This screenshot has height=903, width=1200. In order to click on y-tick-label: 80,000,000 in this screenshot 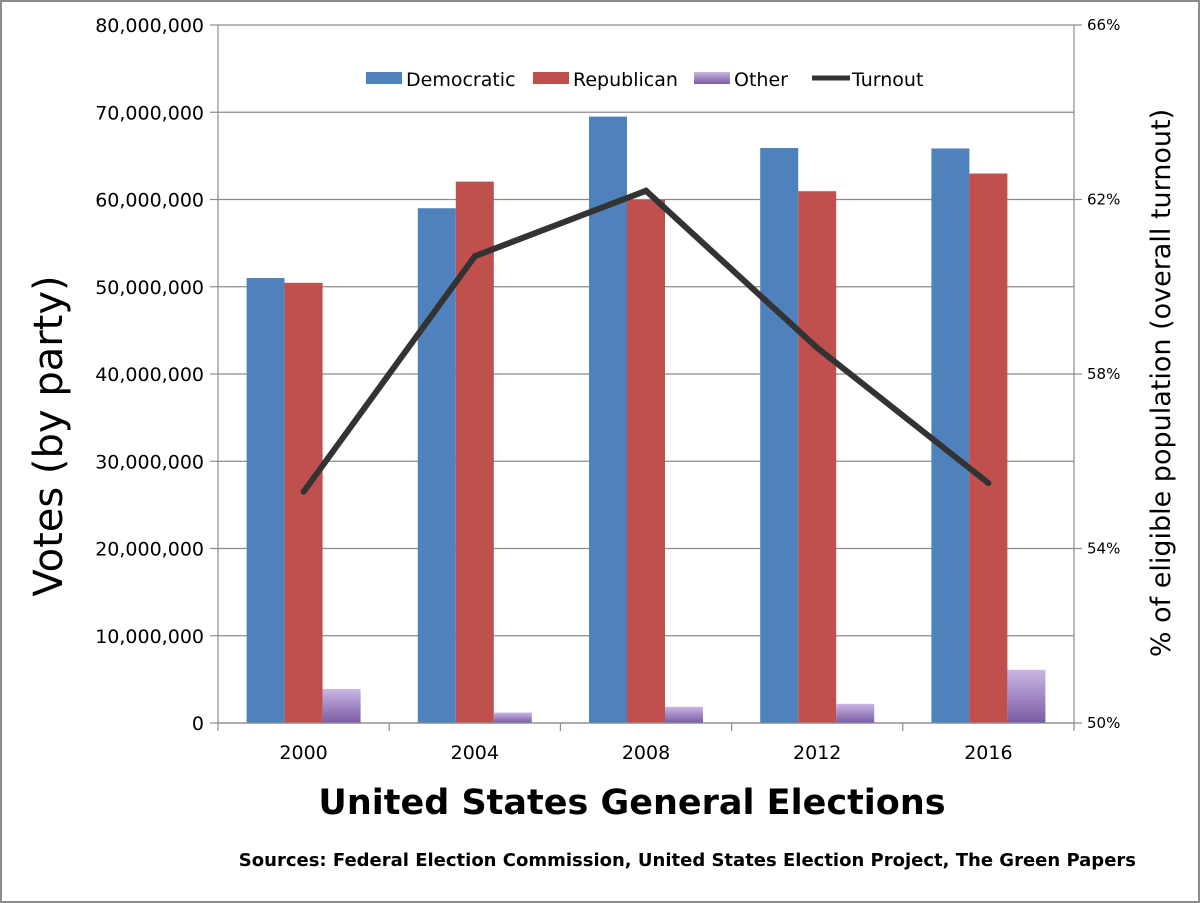, I will do `click(149, 26)`.